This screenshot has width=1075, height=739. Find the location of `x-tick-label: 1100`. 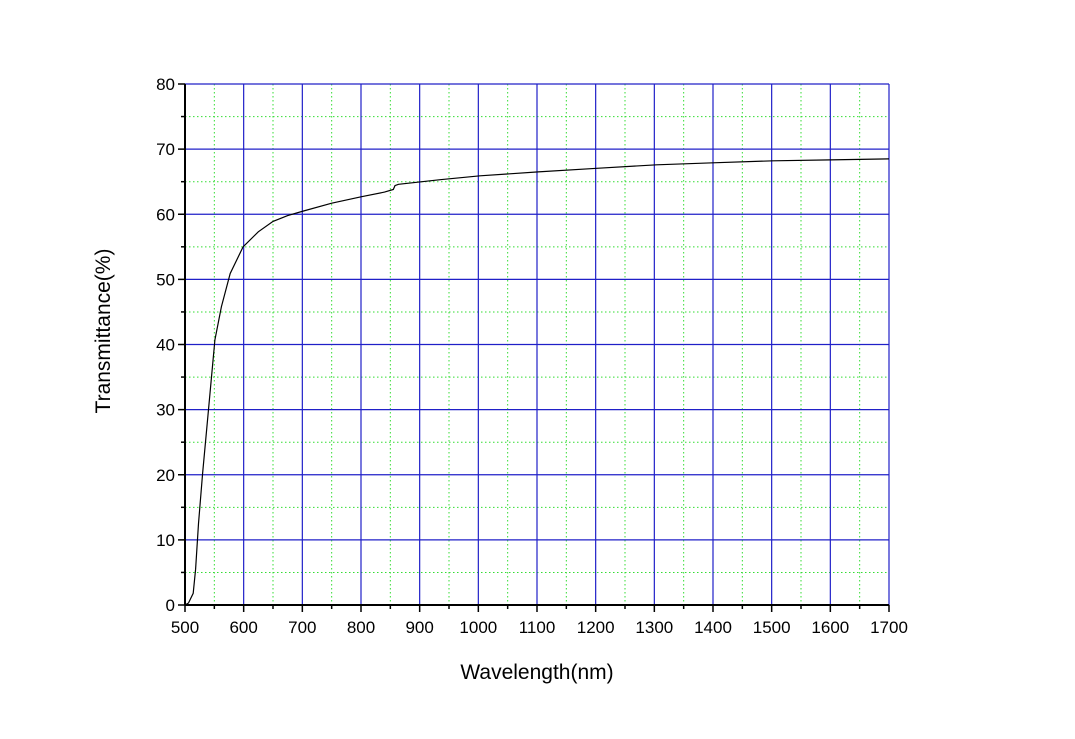

x-tick-label: 1100 is located at coordinates (537, 627).